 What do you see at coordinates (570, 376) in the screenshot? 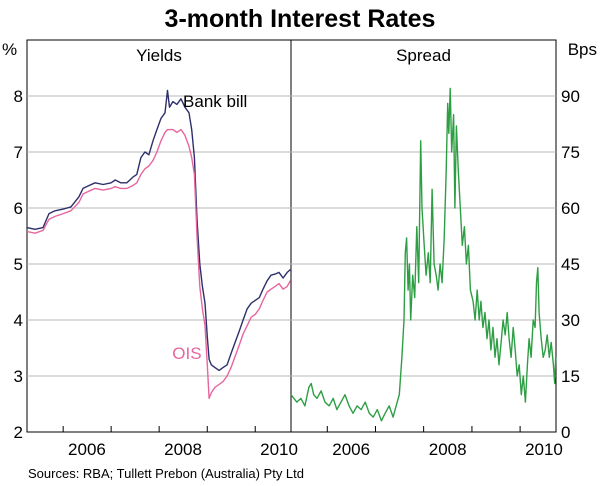
I see `right-y-tick-label: 15` at bounding box center [570, 376].